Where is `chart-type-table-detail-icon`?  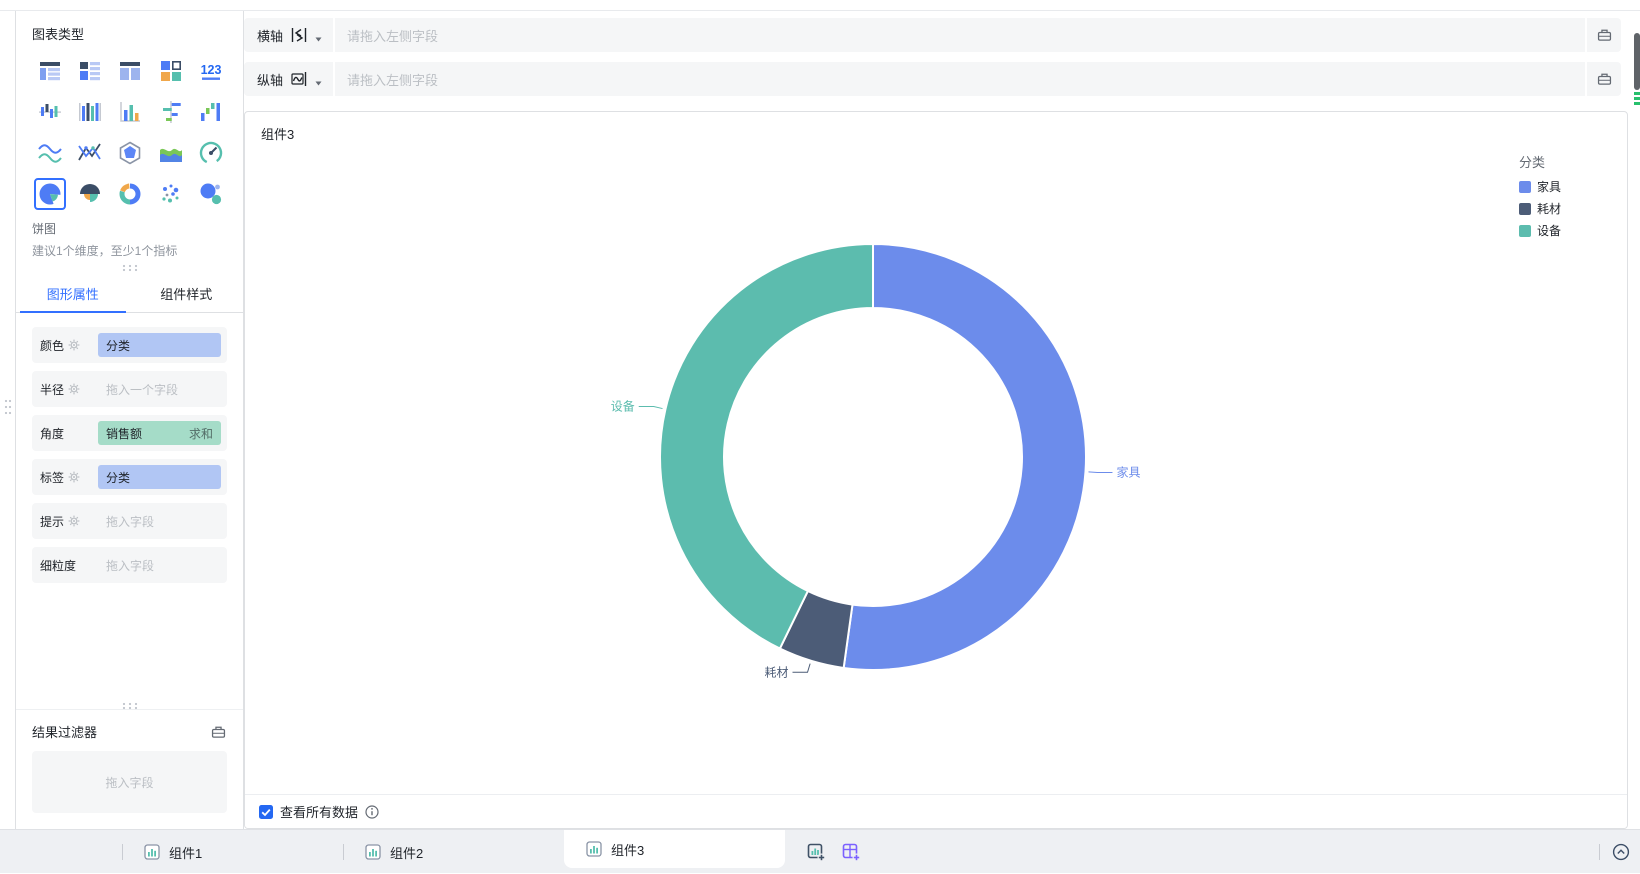 chart-type-table-detail-icon is located at coordinates (50, 71).